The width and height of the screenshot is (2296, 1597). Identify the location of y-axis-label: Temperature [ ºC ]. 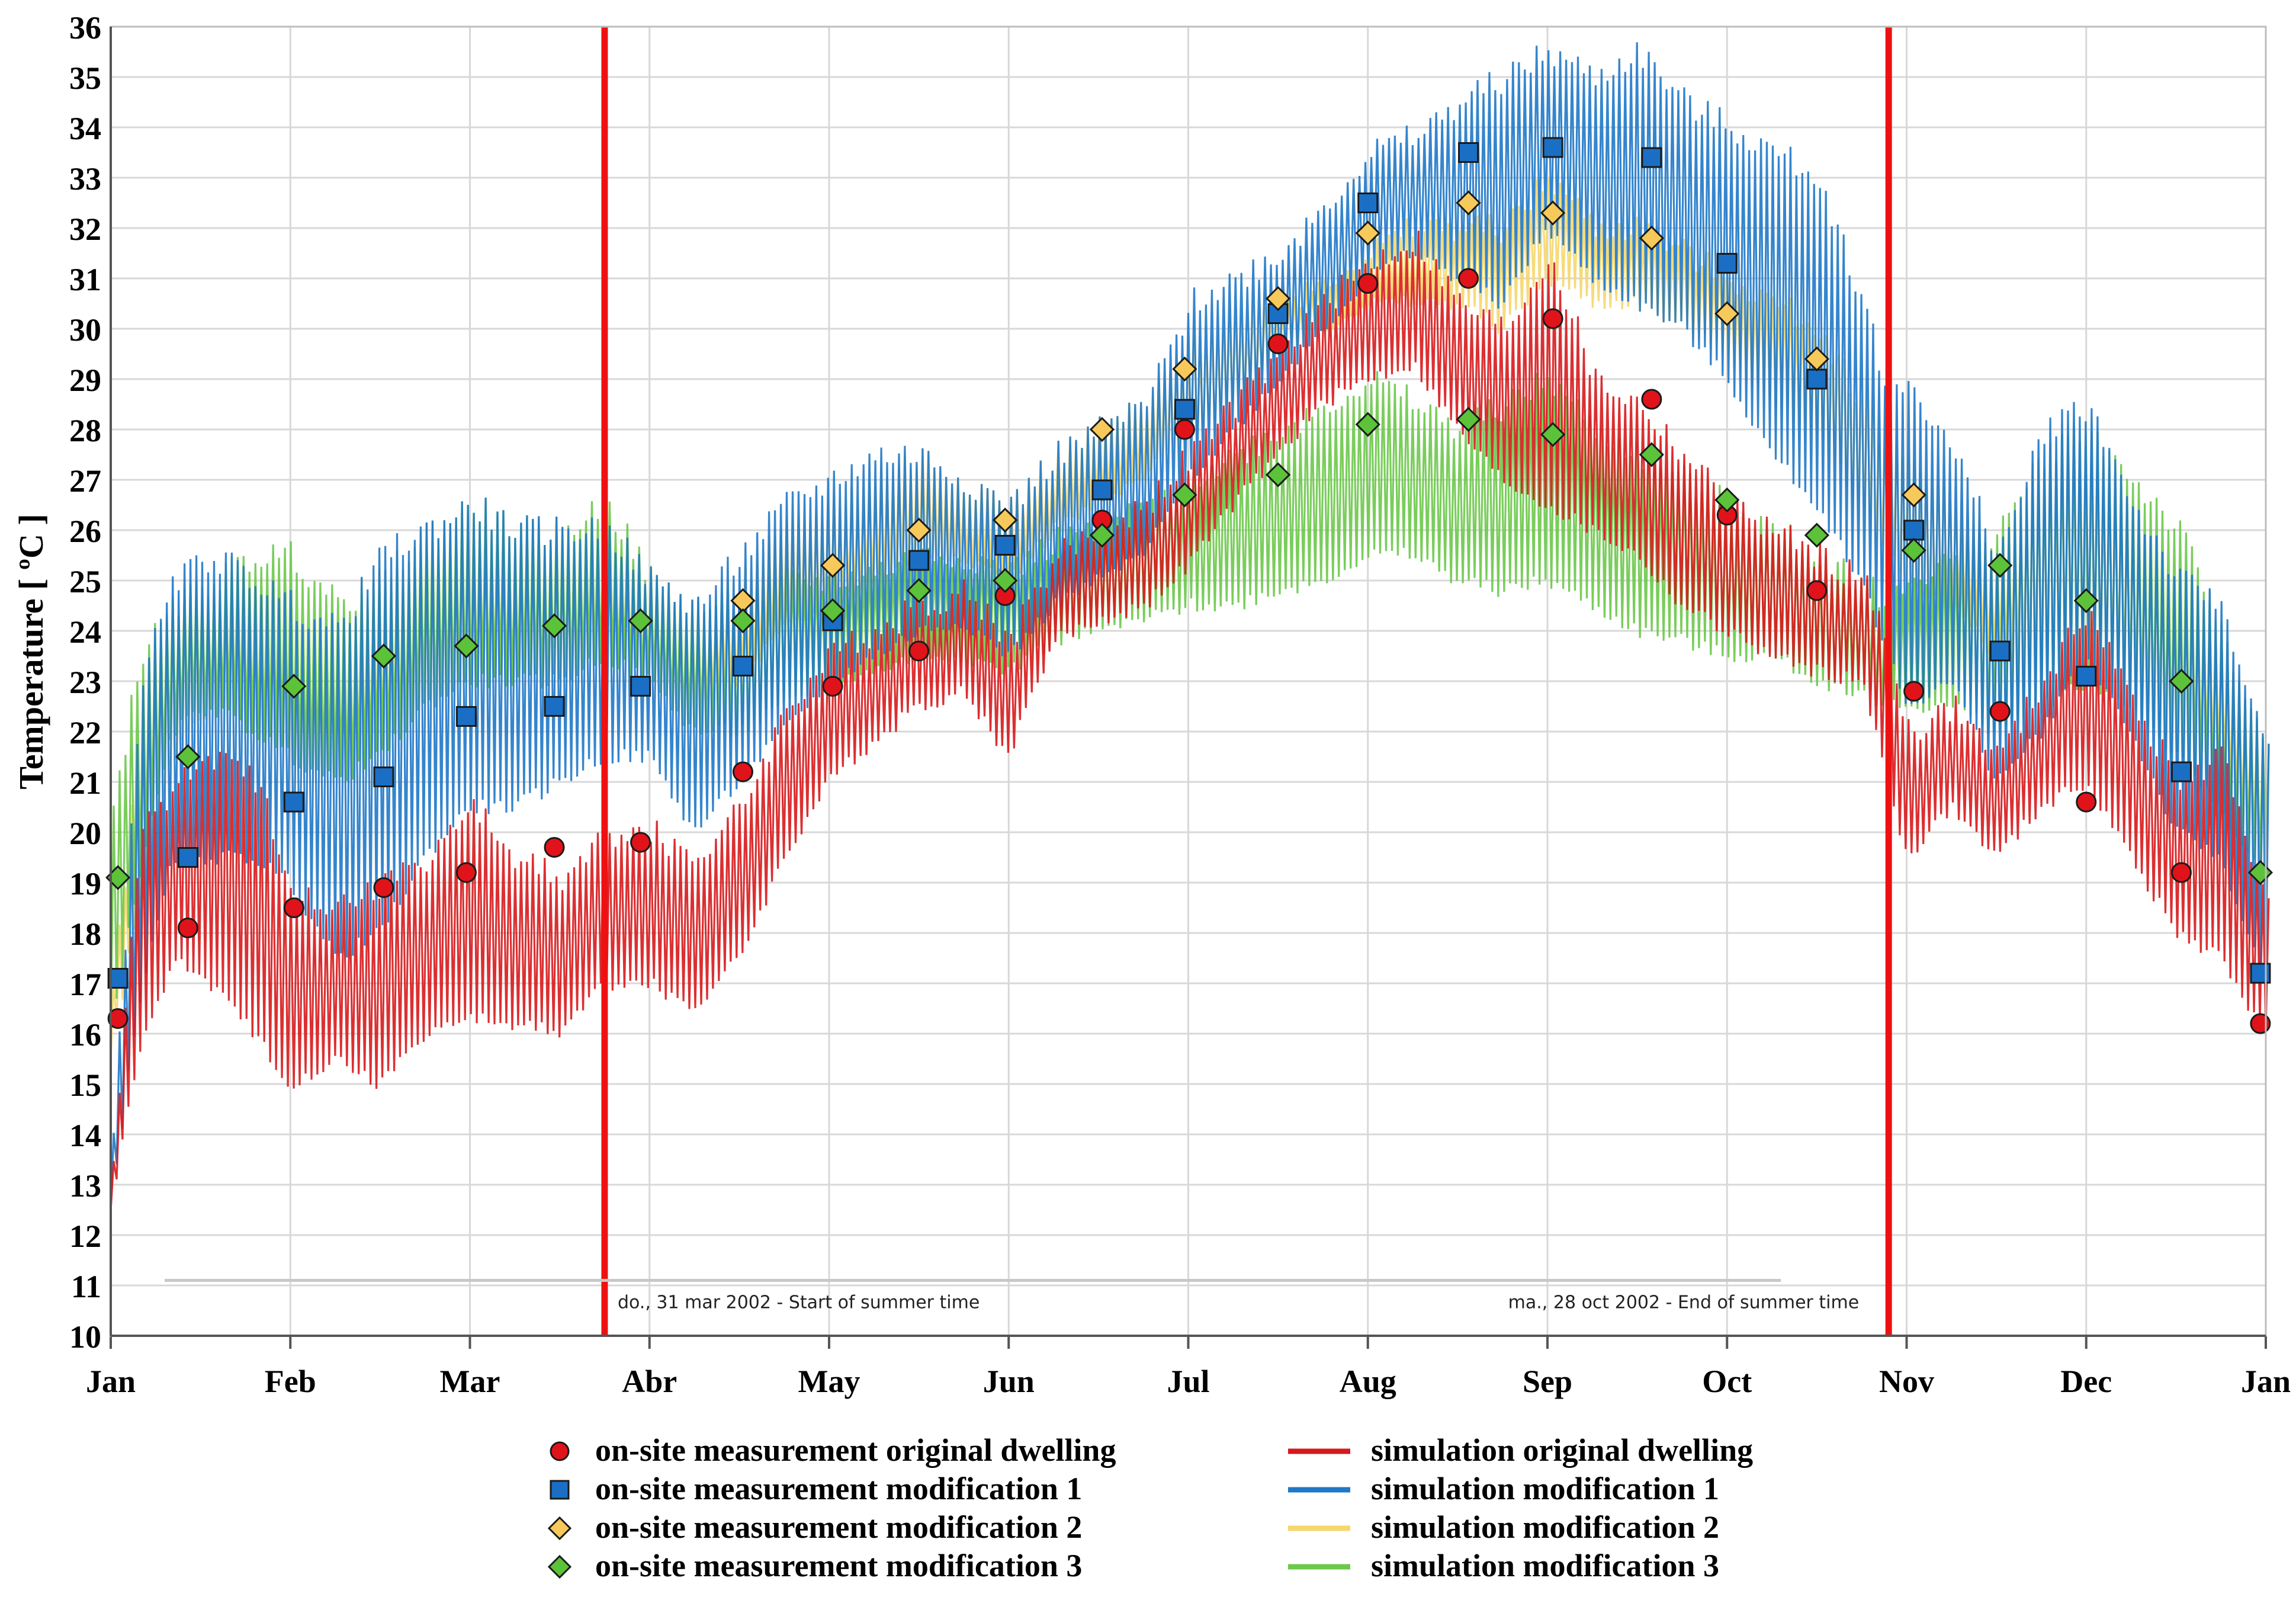
(31, 651).